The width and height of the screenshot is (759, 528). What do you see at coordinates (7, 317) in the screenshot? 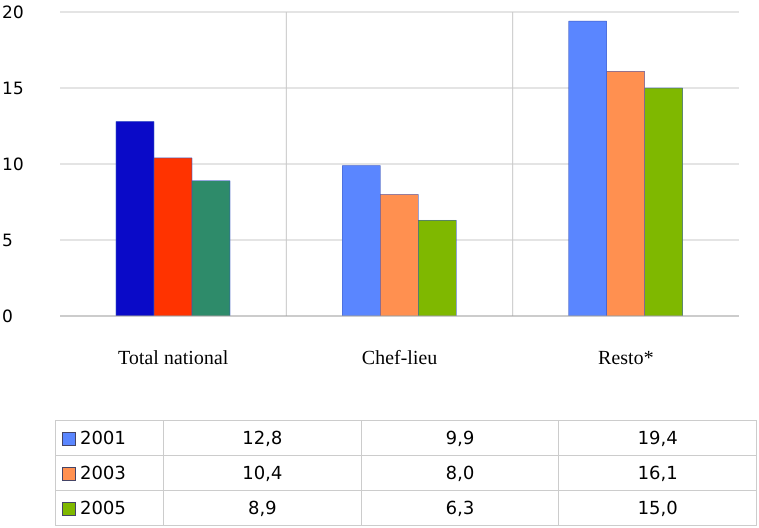
I see `y-tick-label: 0` at bounding box center [7, 317].